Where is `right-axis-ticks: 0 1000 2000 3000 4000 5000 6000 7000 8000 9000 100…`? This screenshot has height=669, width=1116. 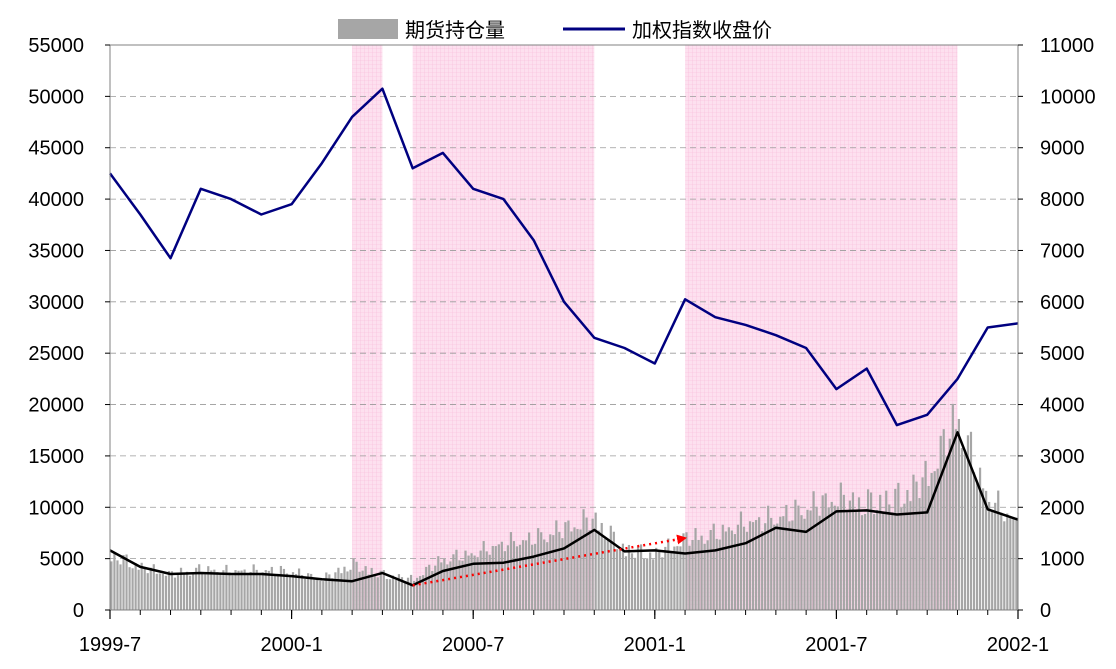
right-axis-ticks: 0 1000 2000 3000 4000 5000 6000 7000 8000 9000 100… is located at coordinates (1057, 328).